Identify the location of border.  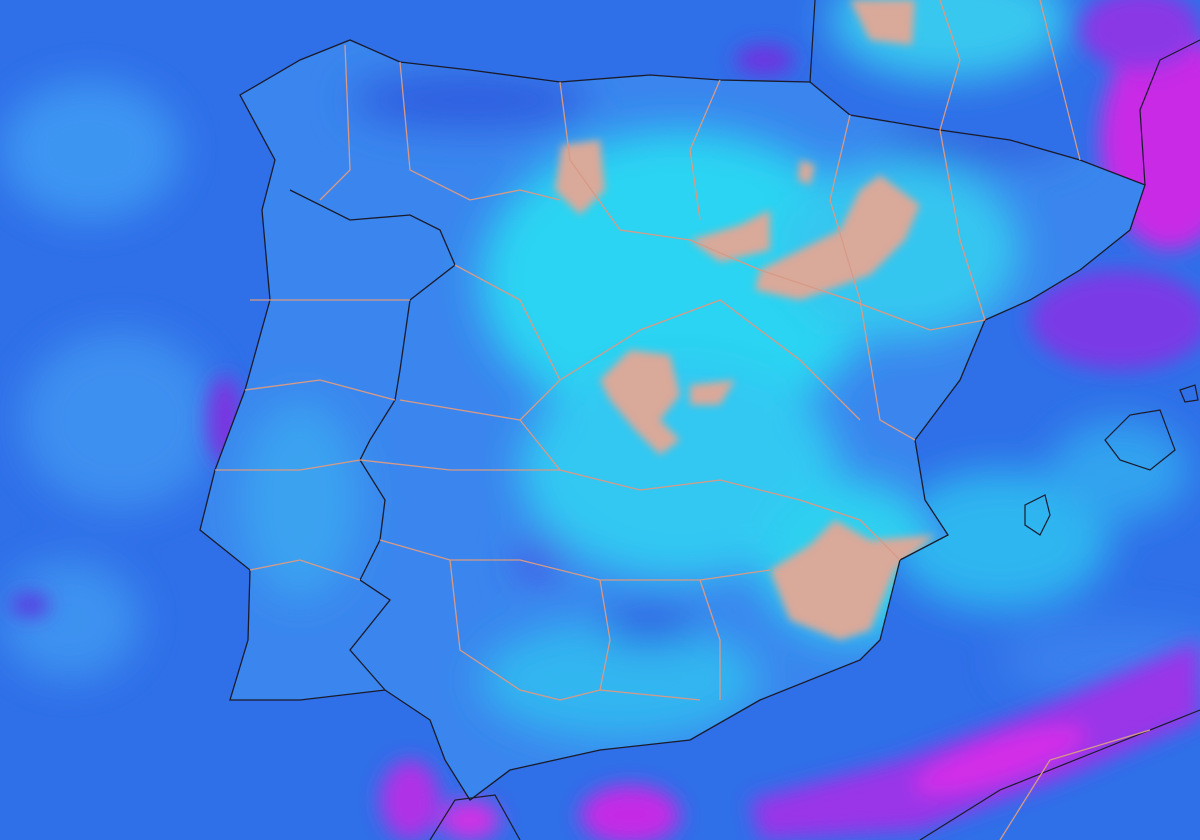
(372, 440).